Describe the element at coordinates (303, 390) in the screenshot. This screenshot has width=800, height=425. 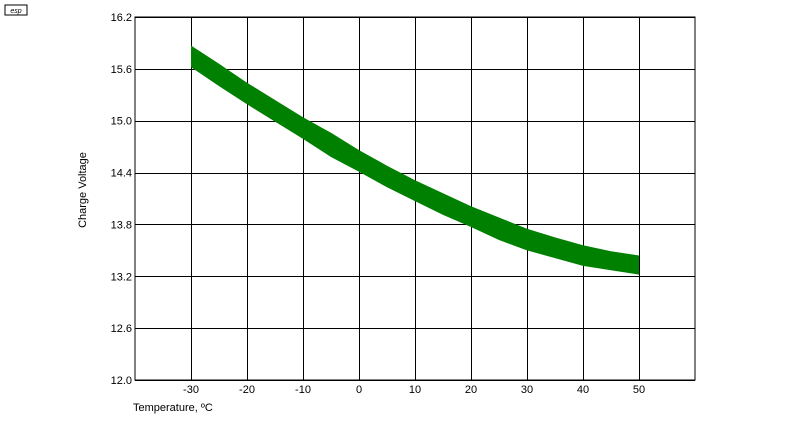
I see `x-tick-label: -10` at that location.